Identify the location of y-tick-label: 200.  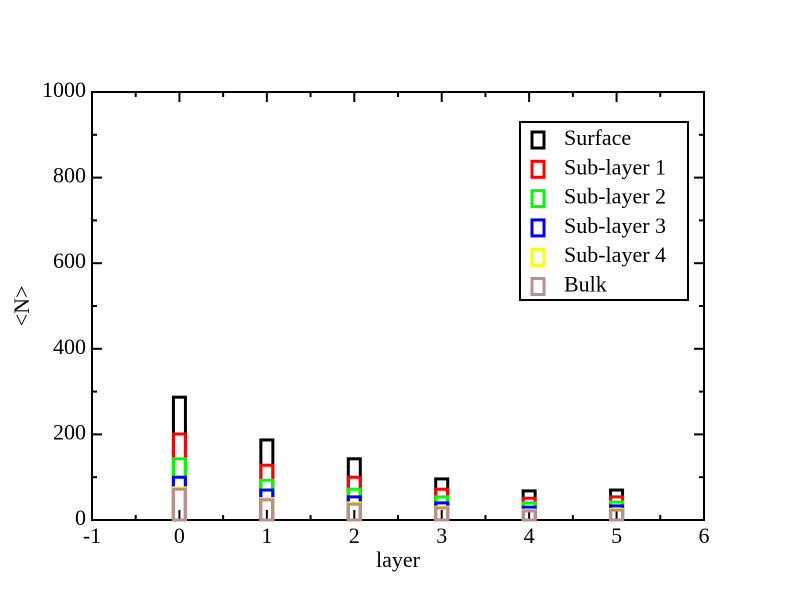
(69, 431).